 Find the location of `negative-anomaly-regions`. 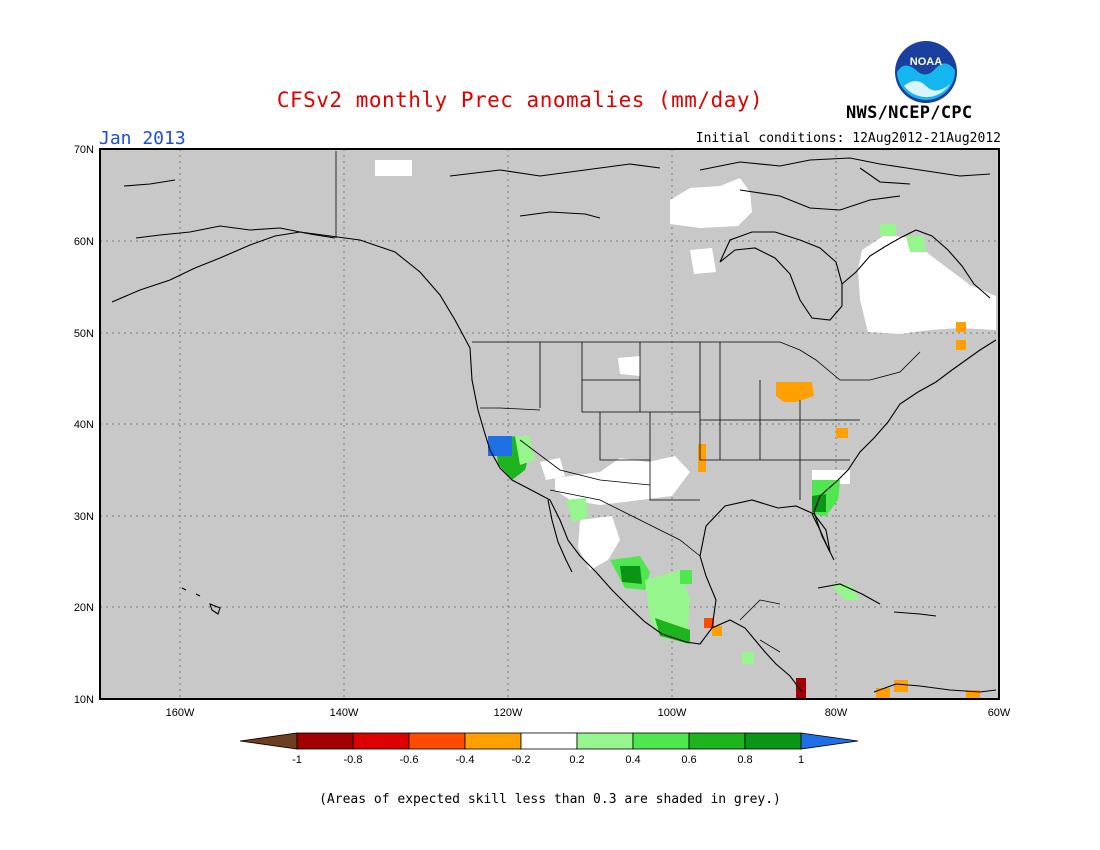

negative-anomaly-regions is located at coordinates (839, 510).